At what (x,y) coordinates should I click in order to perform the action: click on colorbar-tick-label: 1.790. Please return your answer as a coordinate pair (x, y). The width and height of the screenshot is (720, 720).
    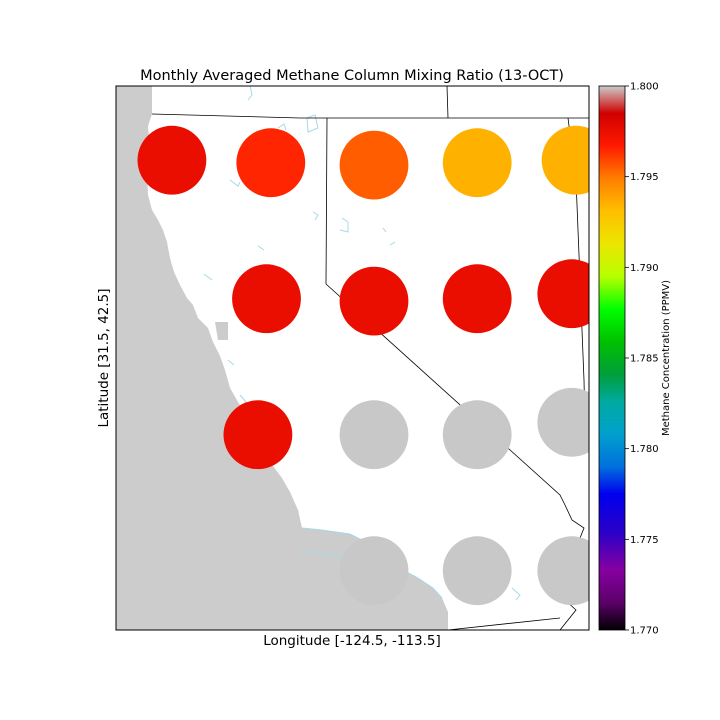
    Looking at the image, I should click on (644, 268).